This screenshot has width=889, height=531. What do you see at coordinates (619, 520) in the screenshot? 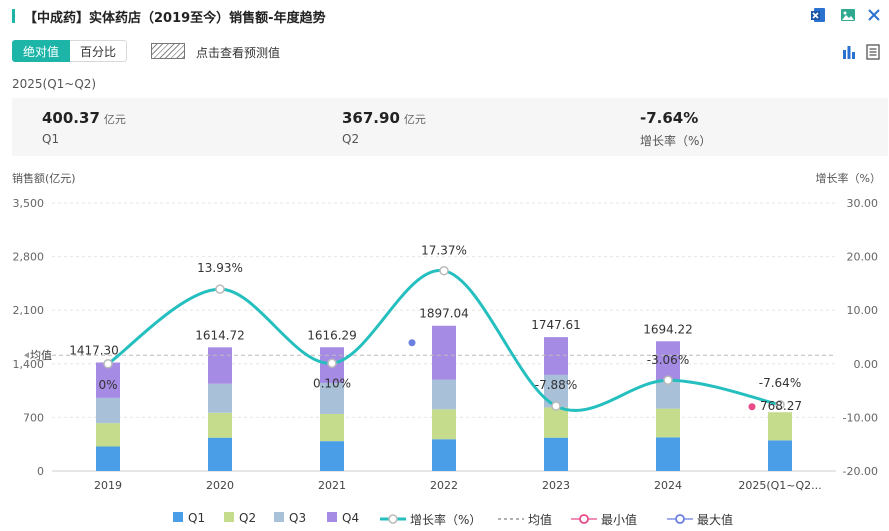
I see `legend-label: 最小值` at bounding box center [619, 520].